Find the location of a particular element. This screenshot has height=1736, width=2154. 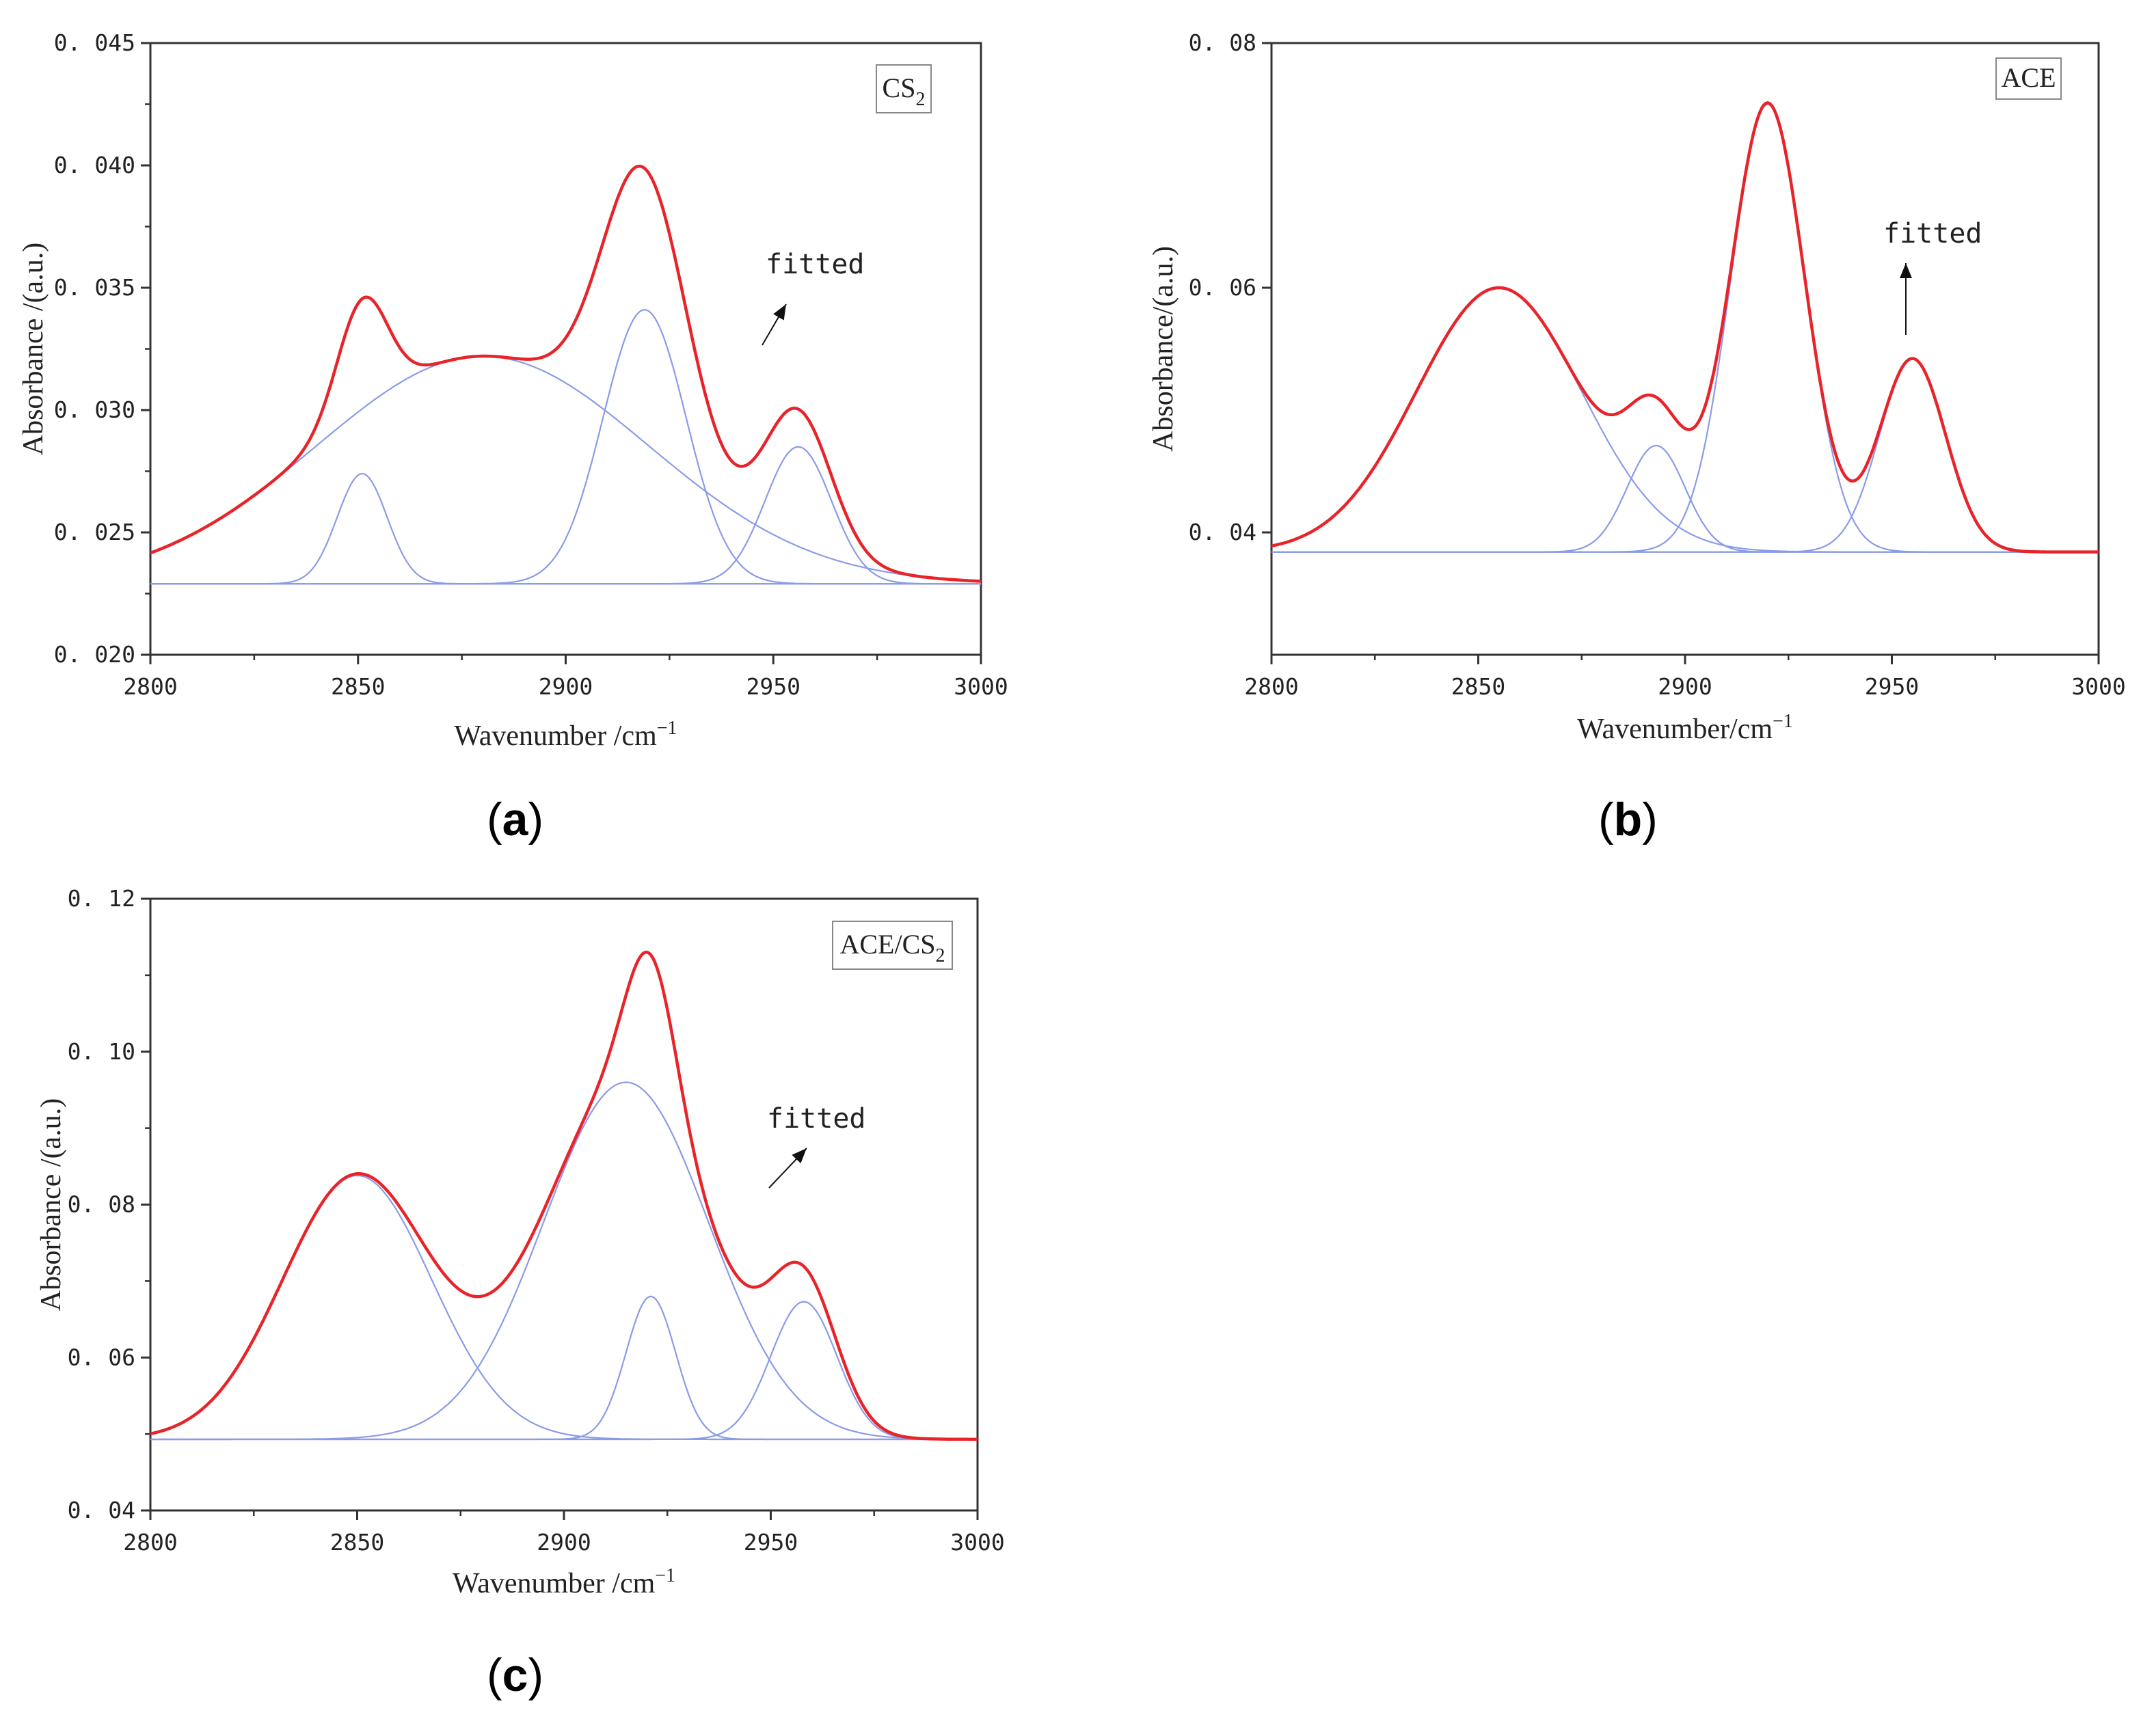

panel-label-c: (c) is located at coordinates (515, 1675).